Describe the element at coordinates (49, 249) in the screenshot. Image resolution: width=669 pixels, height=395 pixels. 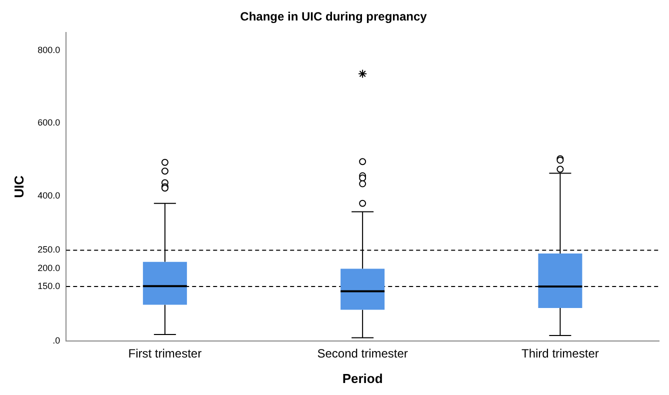
I see `y-tick-label: 250.0` at that location.